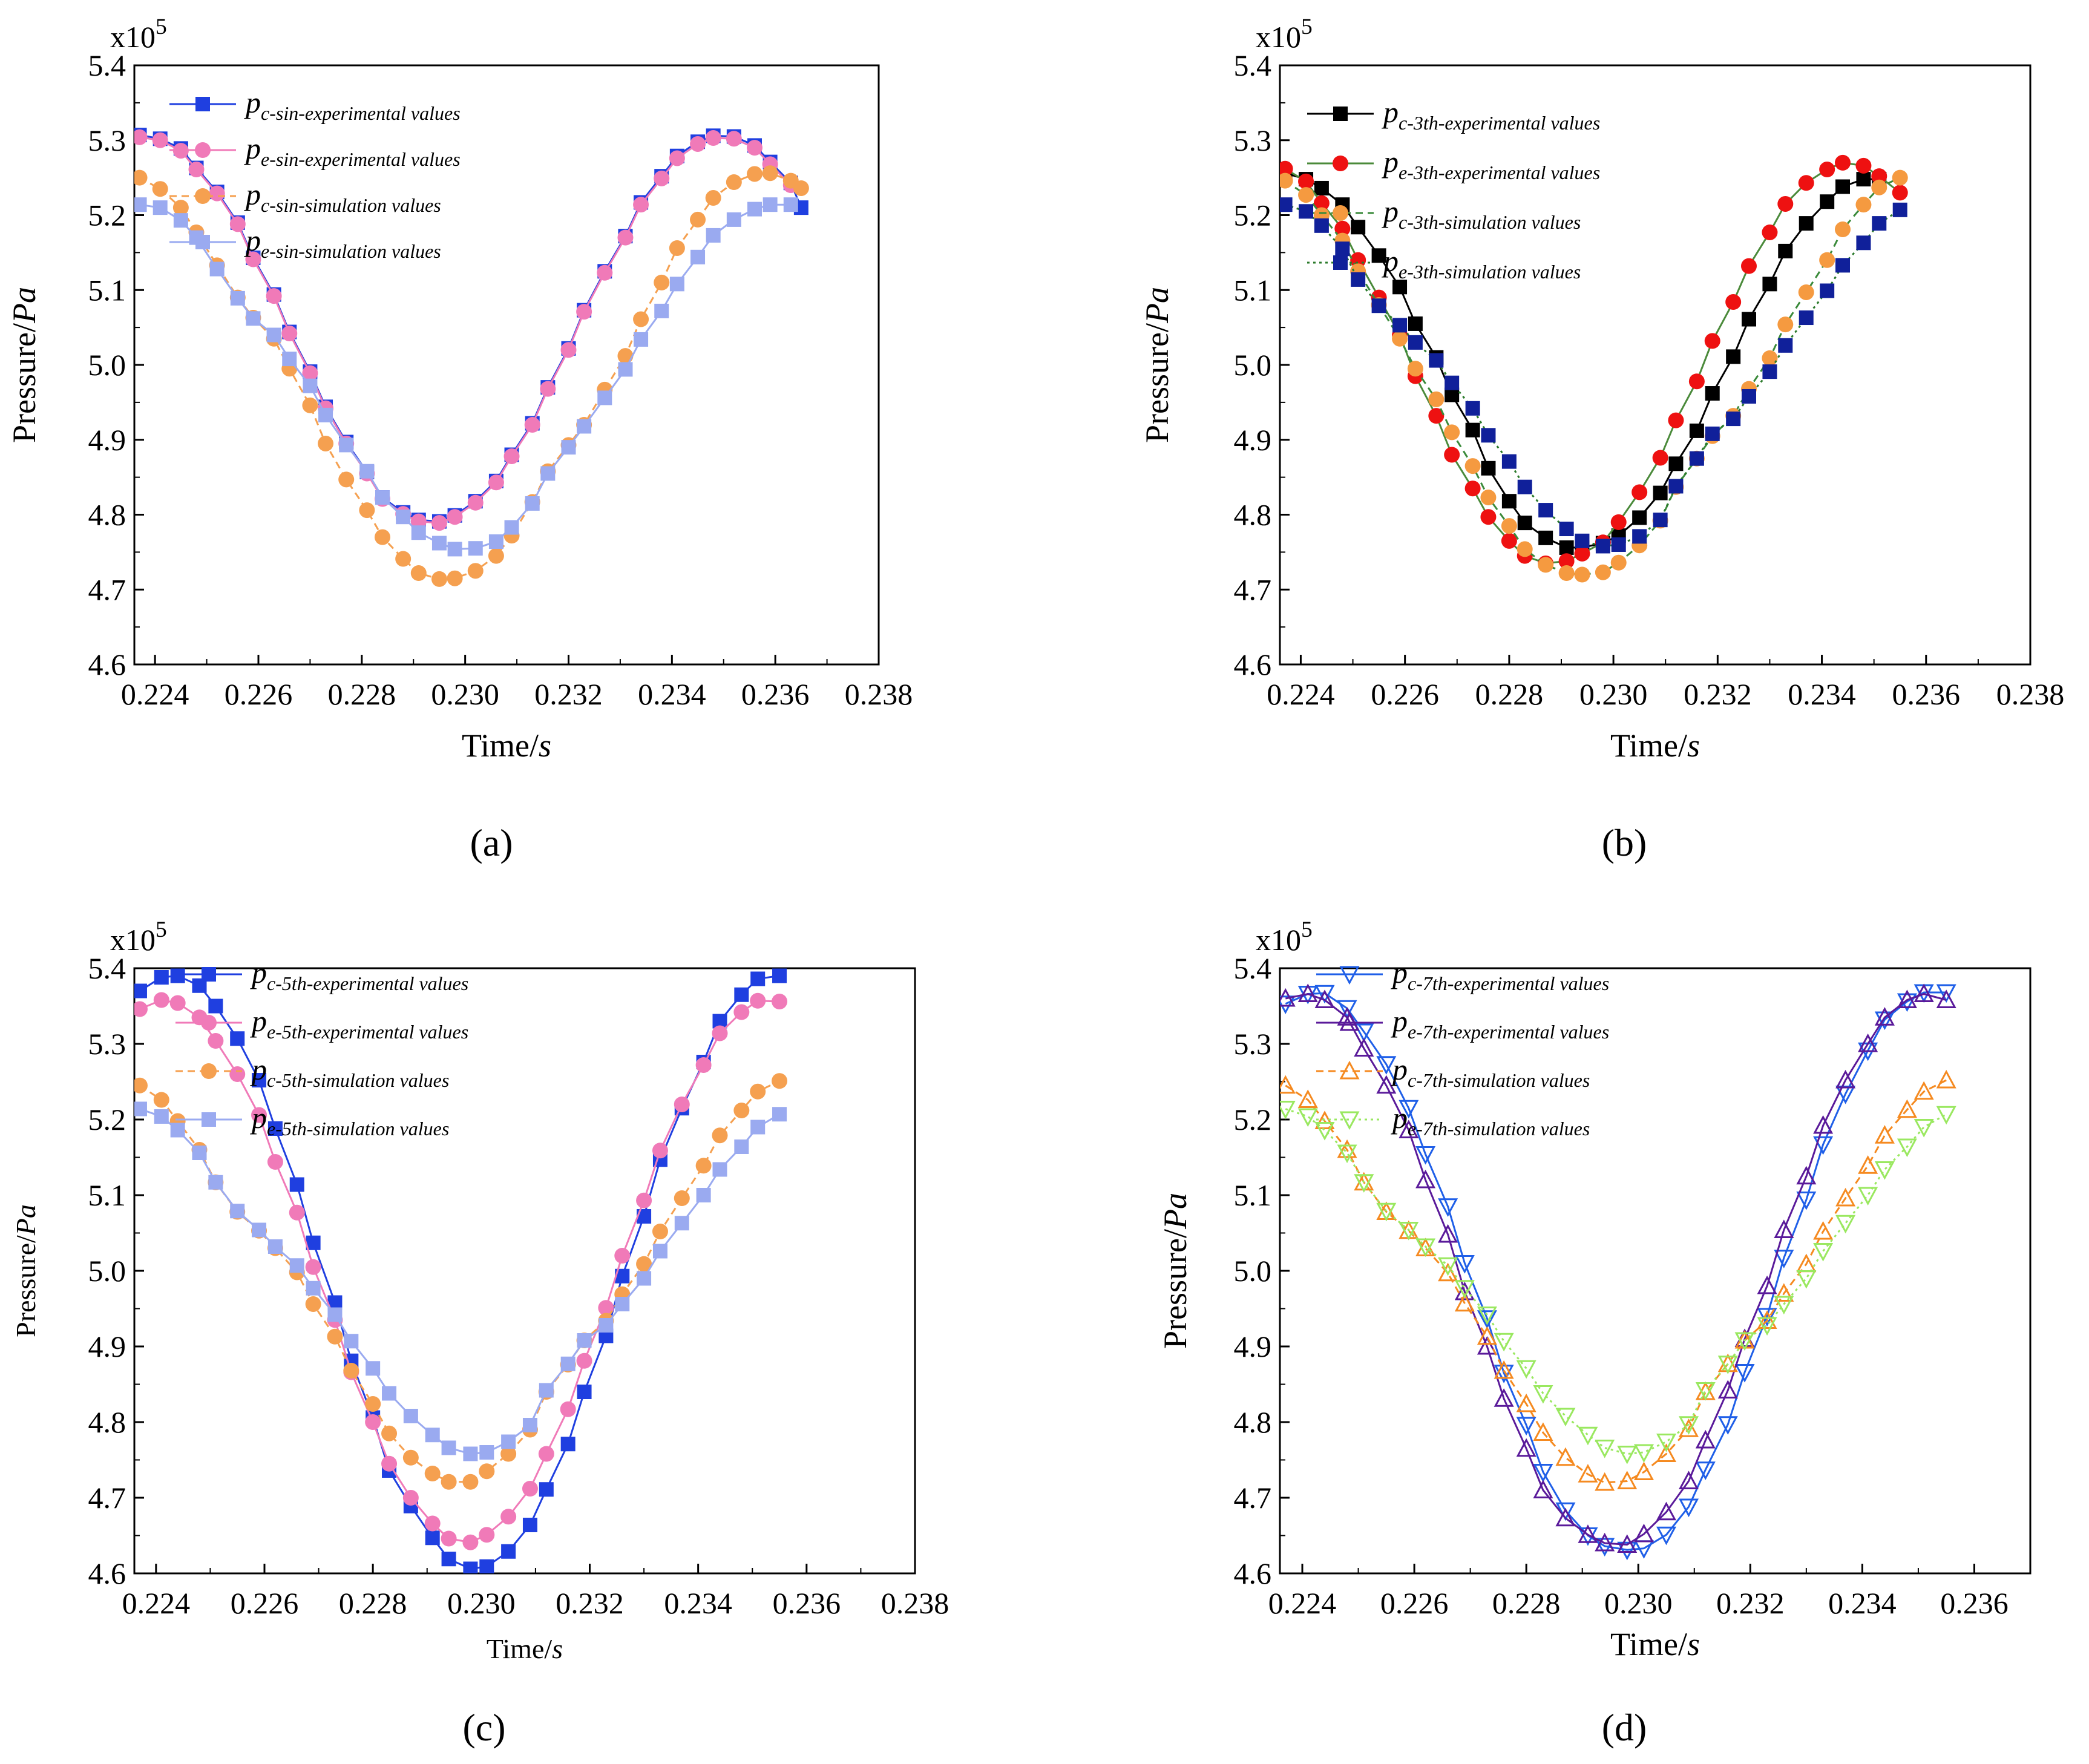  I want to click on x-tick-label: 0.234, so click(1822, 694).